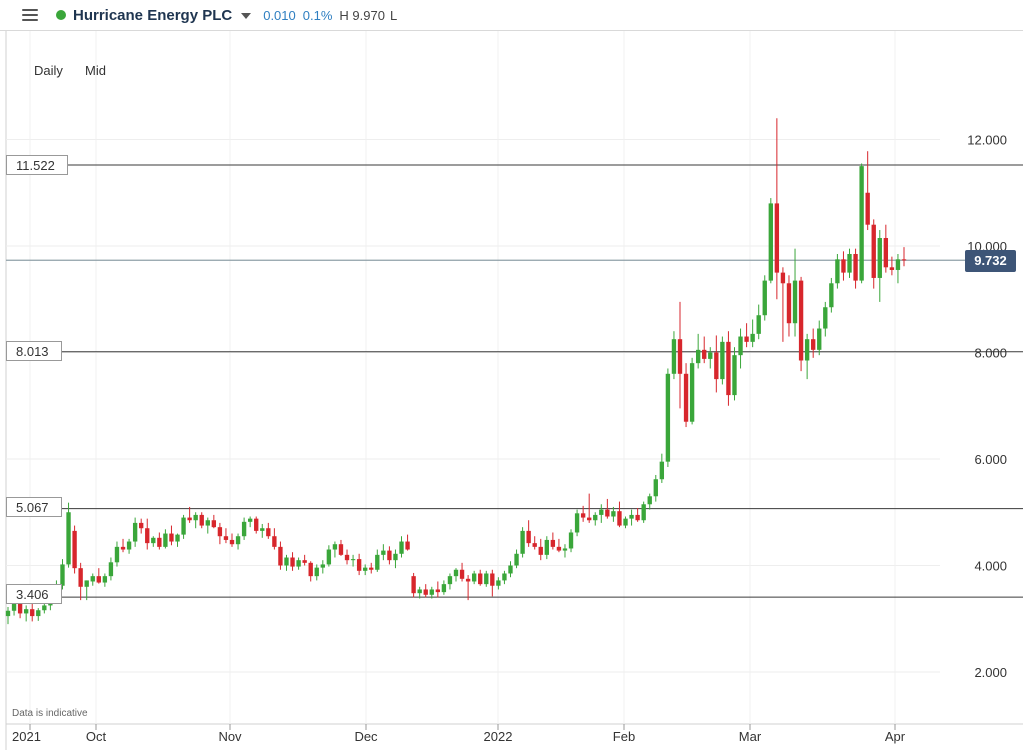 This screenshot has height=750, width=1023. I want to click on level-label-1: 11.522, so click(37, 165).